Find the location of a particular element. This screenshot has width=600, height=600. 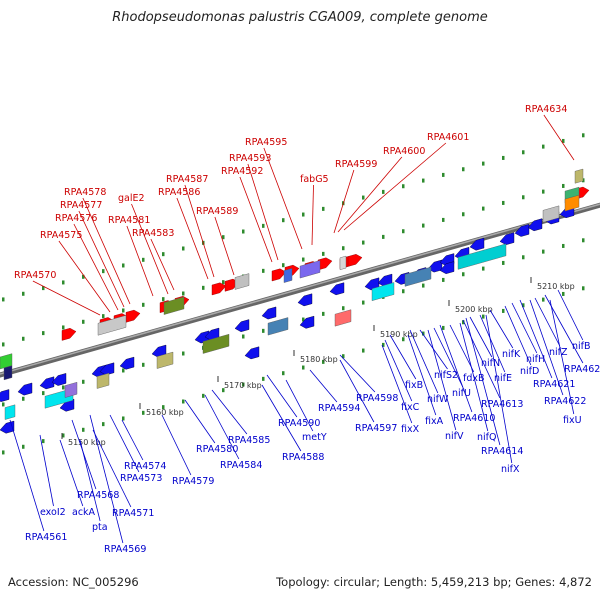

forward-gene-label: RPA4592 is located at coordinates (242, 171).